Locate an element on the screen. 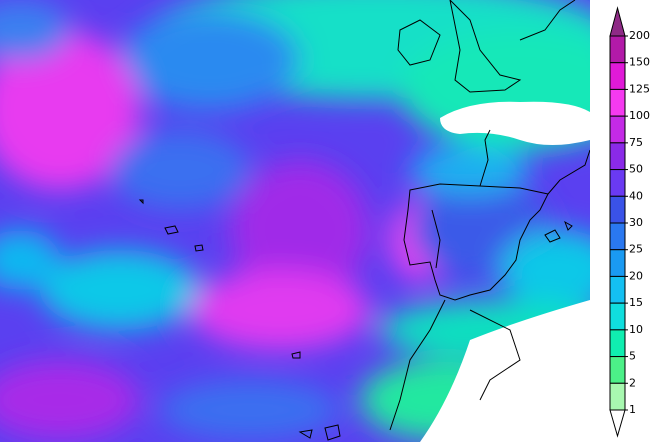 The image size is (650, 442). legend-label: 25 is located at coordinates (636, 249).